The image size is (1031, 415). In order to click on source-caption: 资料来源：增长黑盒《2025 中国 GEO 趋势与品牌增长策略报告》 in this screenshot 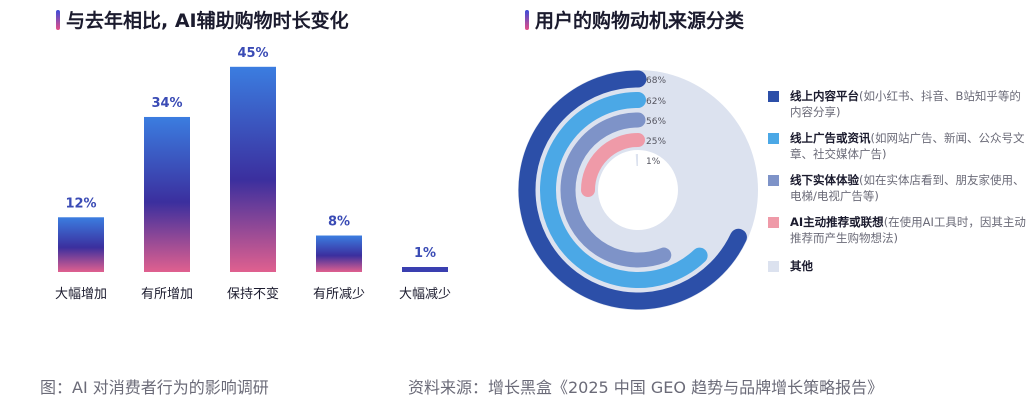, I will do `click(646, 387)`.